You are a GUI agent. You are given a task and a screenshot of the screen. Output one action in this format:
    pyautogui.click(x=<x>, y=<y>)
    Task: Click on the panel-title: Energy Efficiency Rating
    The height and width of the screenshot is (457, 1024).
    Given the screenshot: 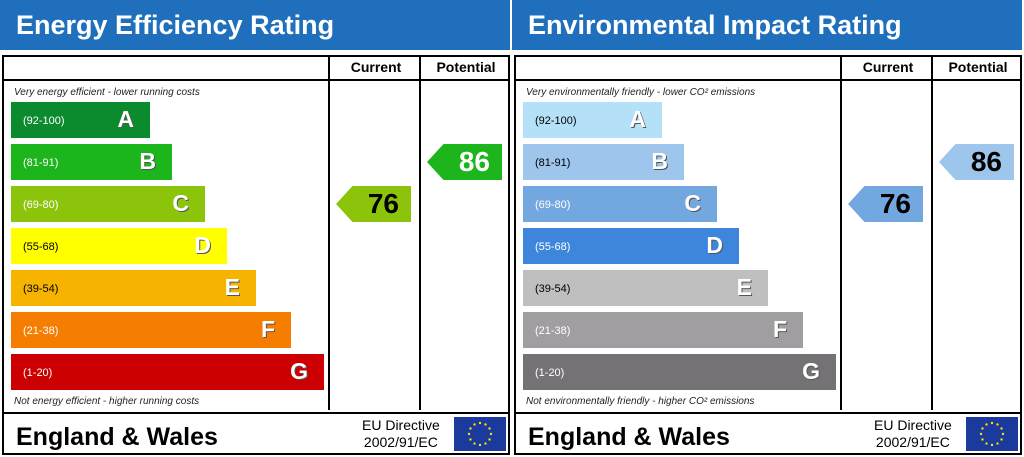 What is the action you would take?
    pyautogui.click(x=255, y=25)
    